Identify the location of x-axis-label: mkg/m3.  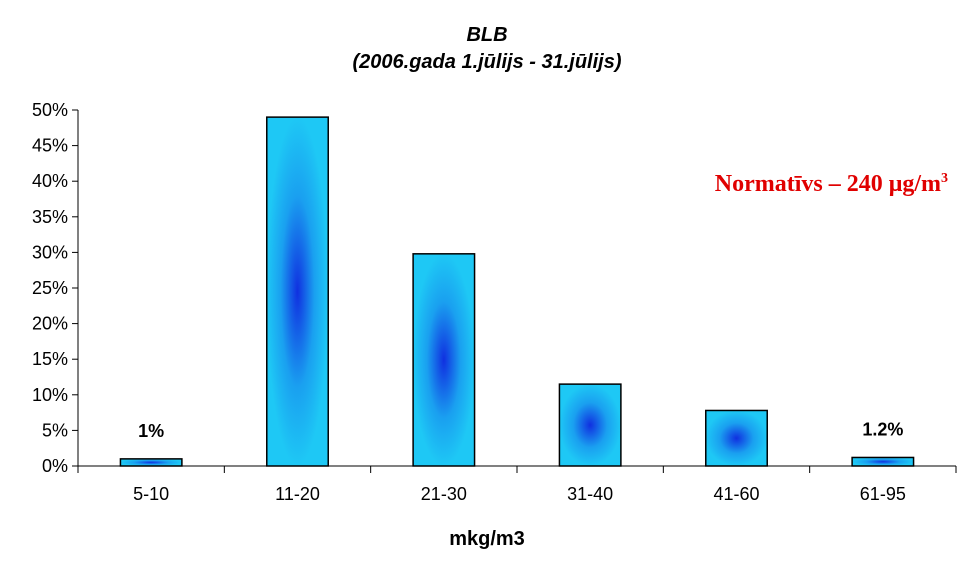
(487, 539).